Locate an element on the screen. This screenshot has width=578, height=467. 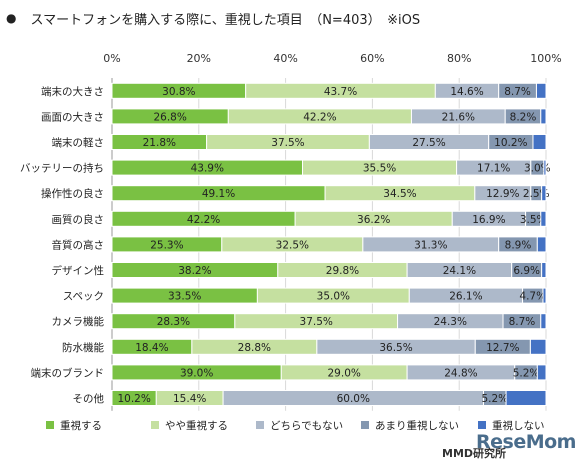
category-label: バッテリーの持ち is located at coordinates (62, 168).